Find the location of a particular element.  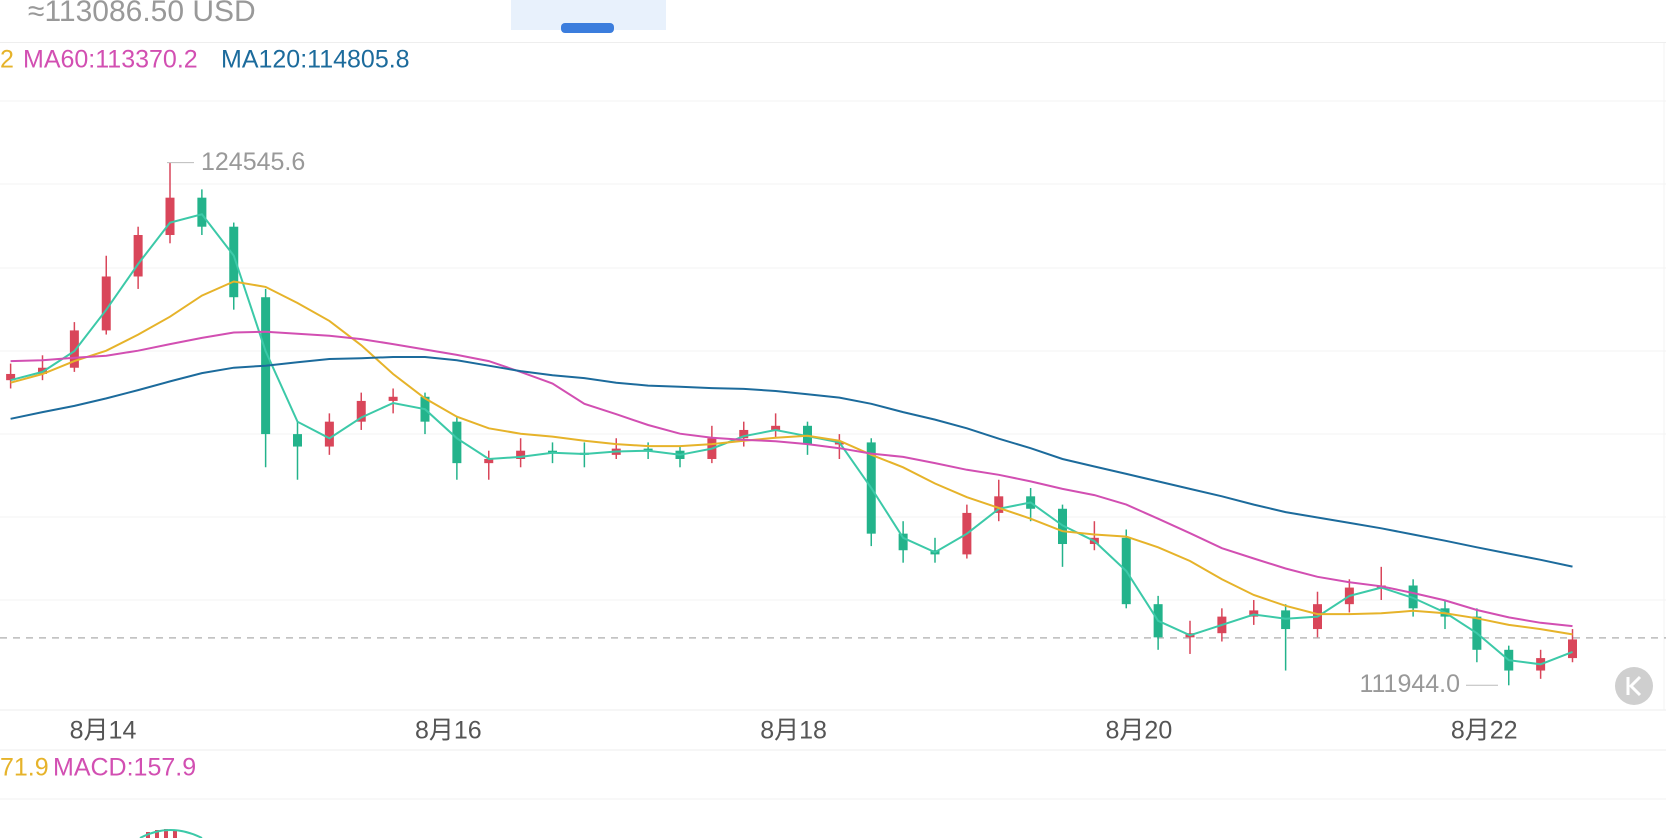

button-bg is located at coordinates (1634, 686).